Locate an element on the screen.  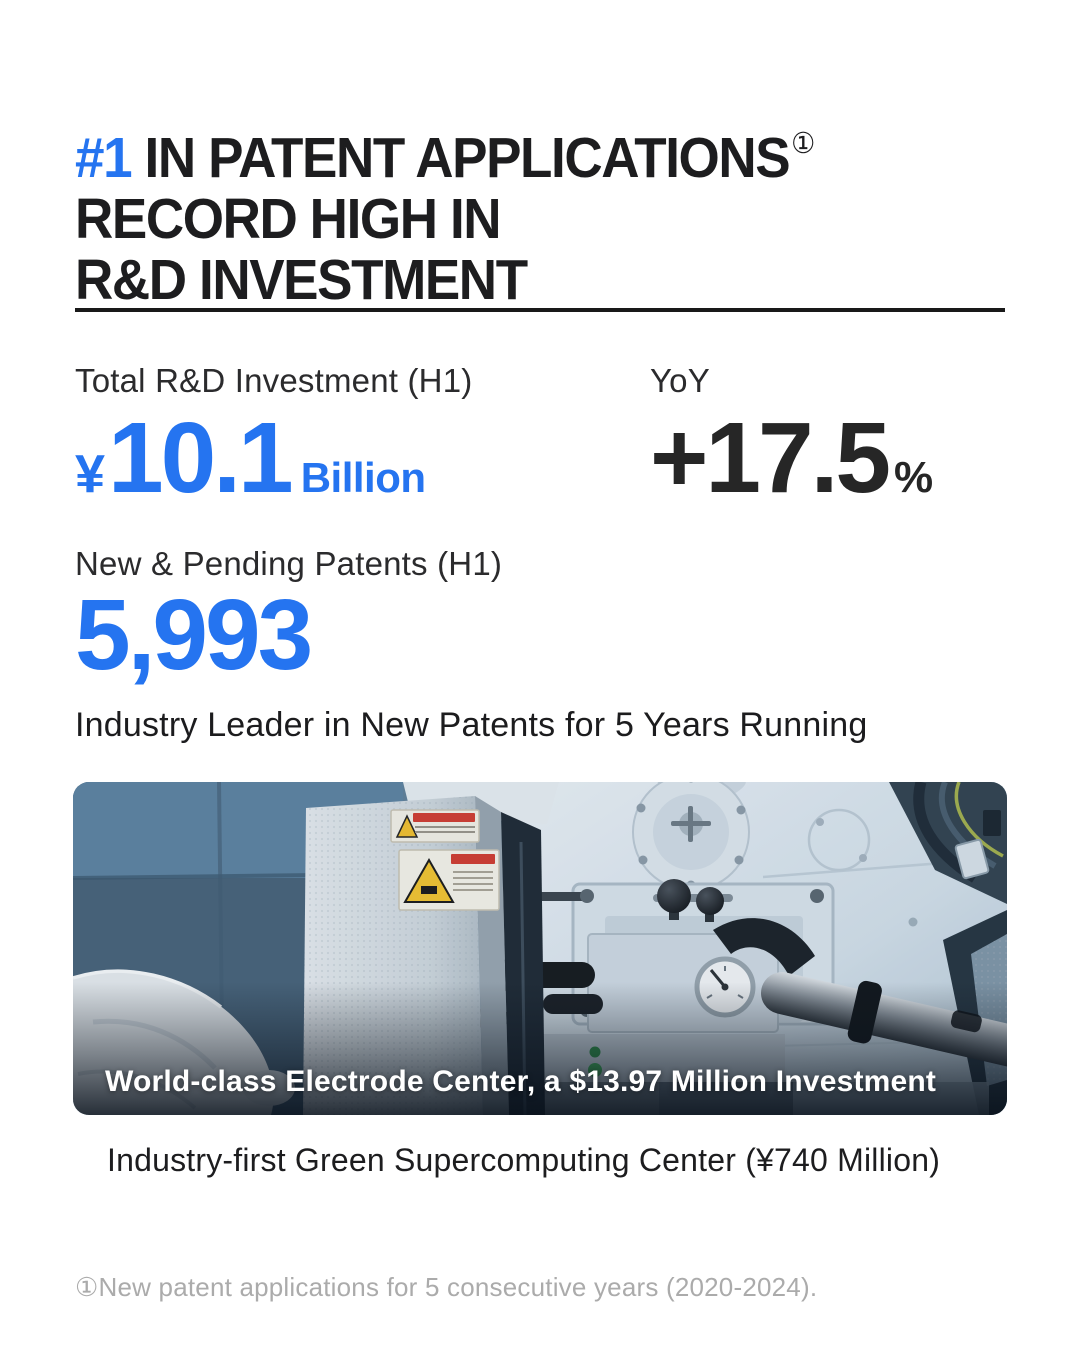
patents-value: 5,993 is located at coordinates (194, 635).